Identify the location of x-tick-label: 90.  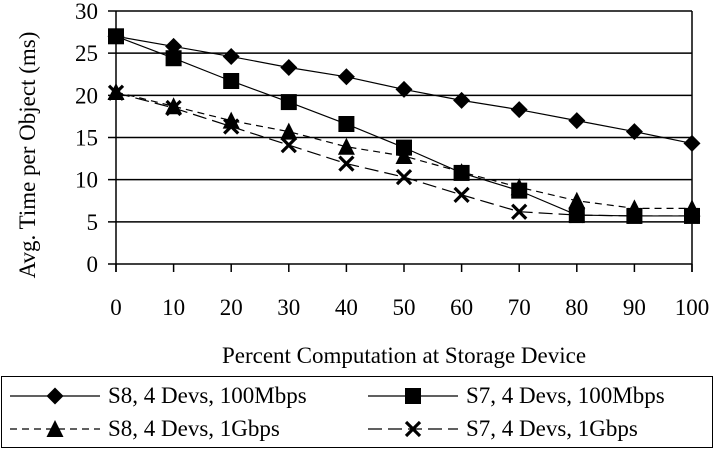
(634, 307).